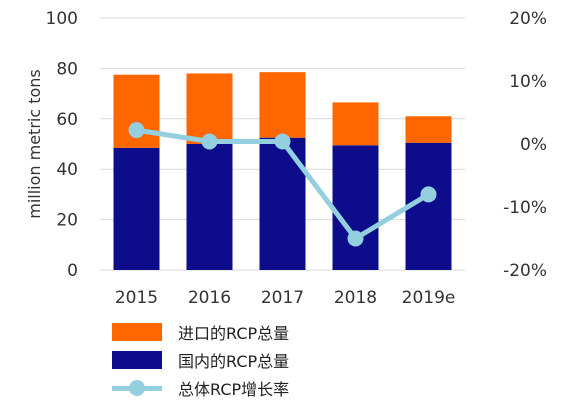  I want to click on y2-tick-label: -10%, so click(525, 208).